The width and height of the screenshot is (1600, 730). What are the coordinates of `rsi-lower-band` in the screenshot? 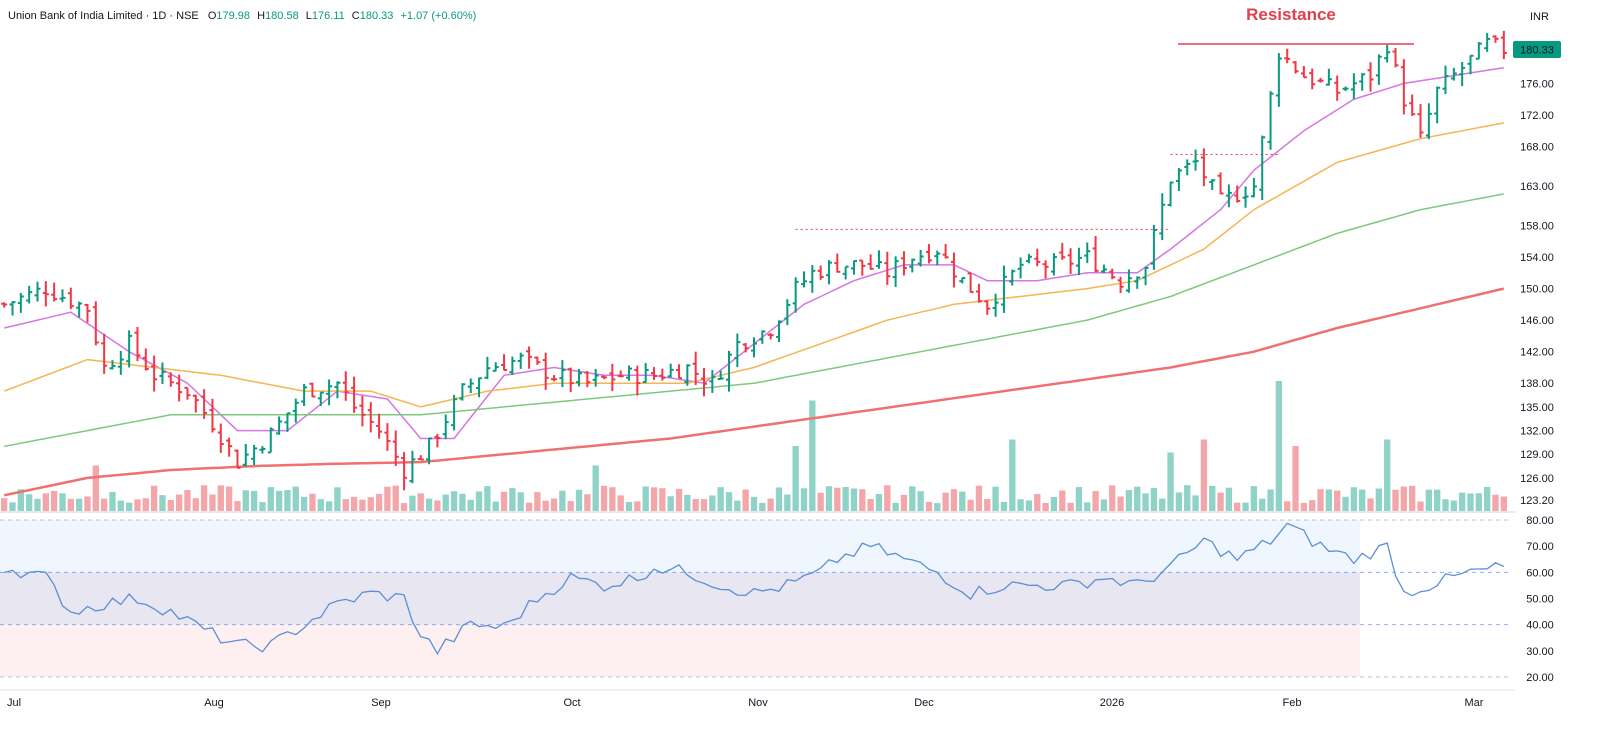 It's located at (680, 650).